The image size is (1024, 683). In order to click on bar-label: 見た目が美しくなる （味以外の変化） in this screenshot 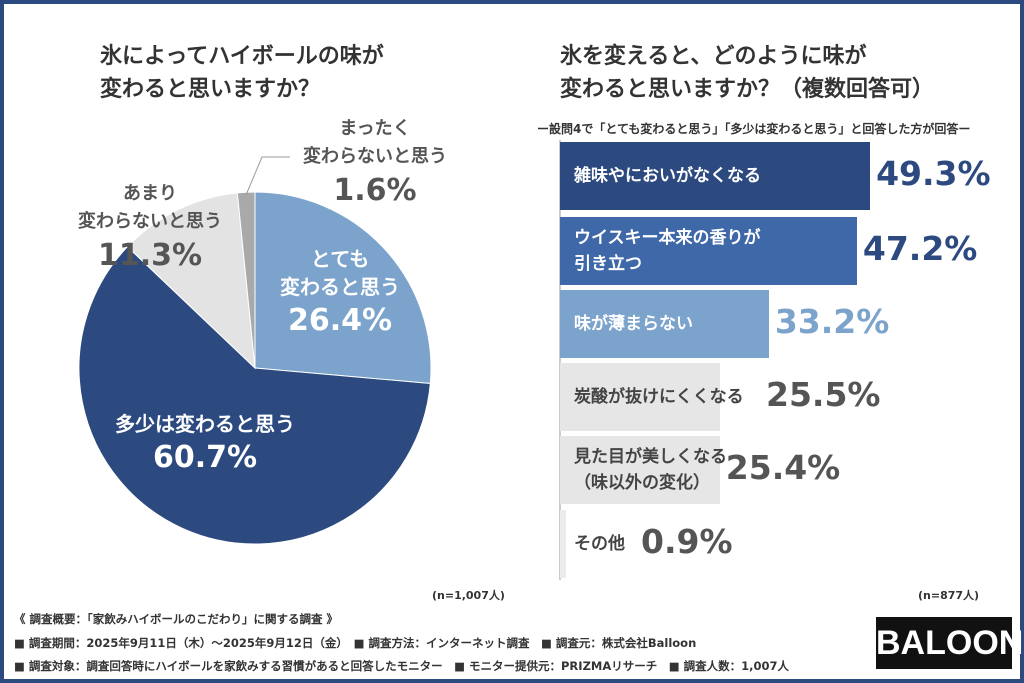, I will do `click(650, 470)`.